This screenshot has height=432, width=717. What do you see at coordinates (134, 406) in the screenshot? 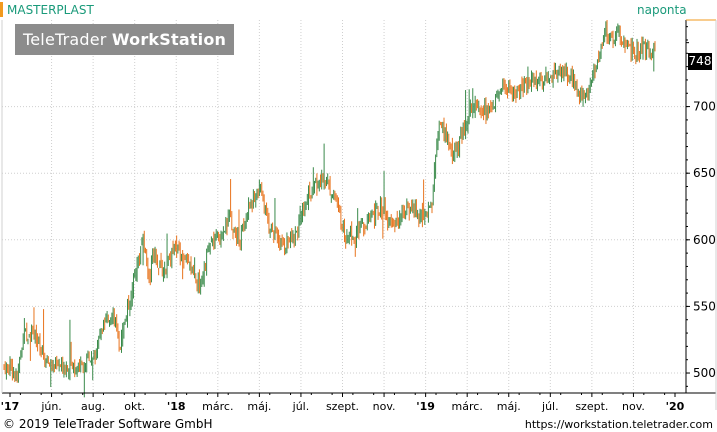
I see `x-tick-label: okt.` at bounding box center [134, 406].